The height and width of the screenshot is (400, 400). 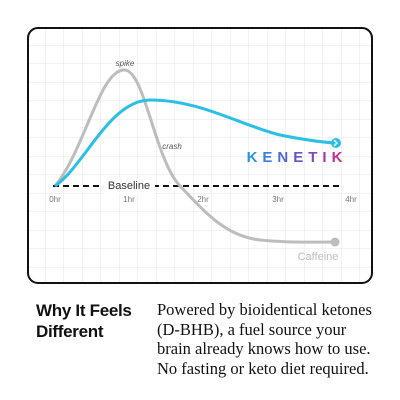 What do you see at coordinates (335, 242) in the screenshot?
I see `caffeine-end` at bounding box center [335, 242].